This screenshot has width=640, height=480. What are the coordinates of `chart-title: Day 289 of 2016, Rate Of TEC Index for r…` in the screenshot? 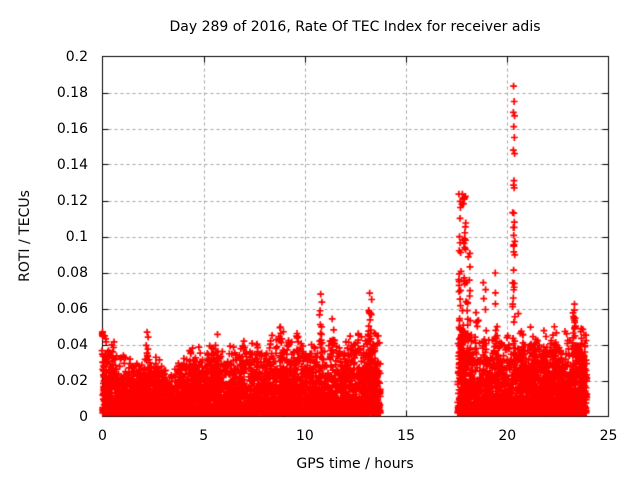 It's located at (355, 27).